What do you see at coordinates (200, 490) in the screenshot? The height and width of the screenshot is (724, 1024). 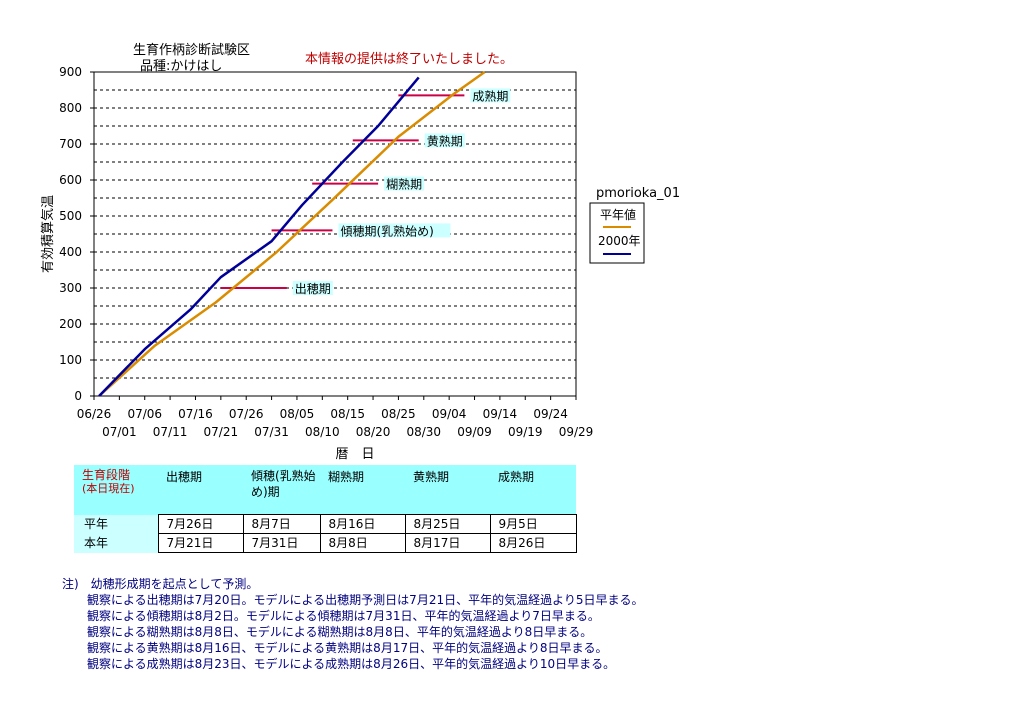 I see `stage-header-heading: 出穂期` at bounding box center [200, 490].